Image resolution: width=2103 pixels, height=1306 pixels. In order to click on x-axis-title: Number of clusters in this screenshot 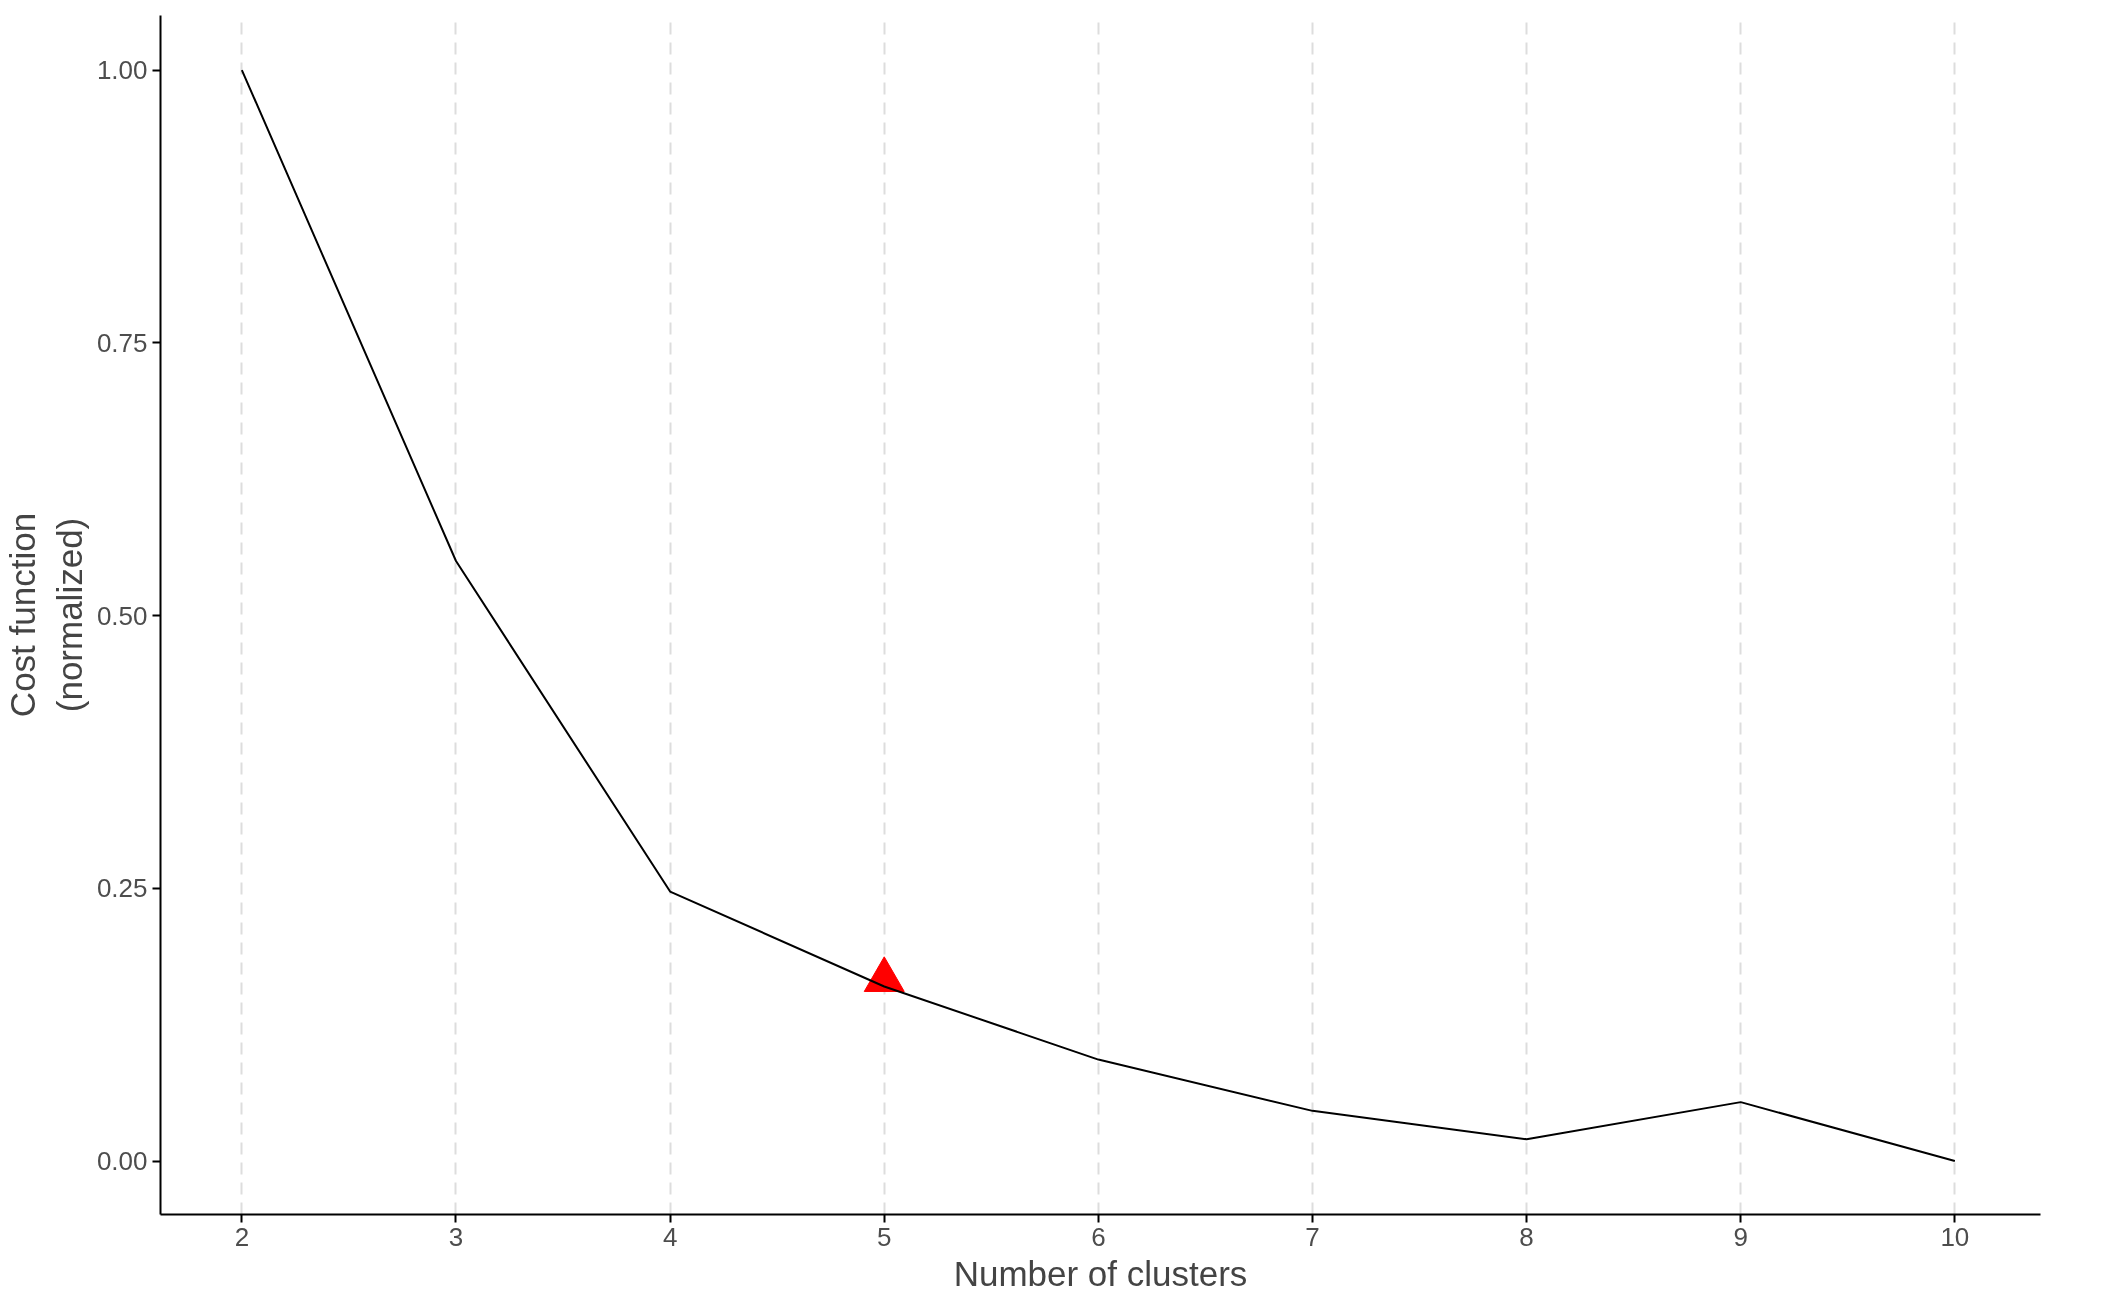, I will do `click(1100, 1273)`.